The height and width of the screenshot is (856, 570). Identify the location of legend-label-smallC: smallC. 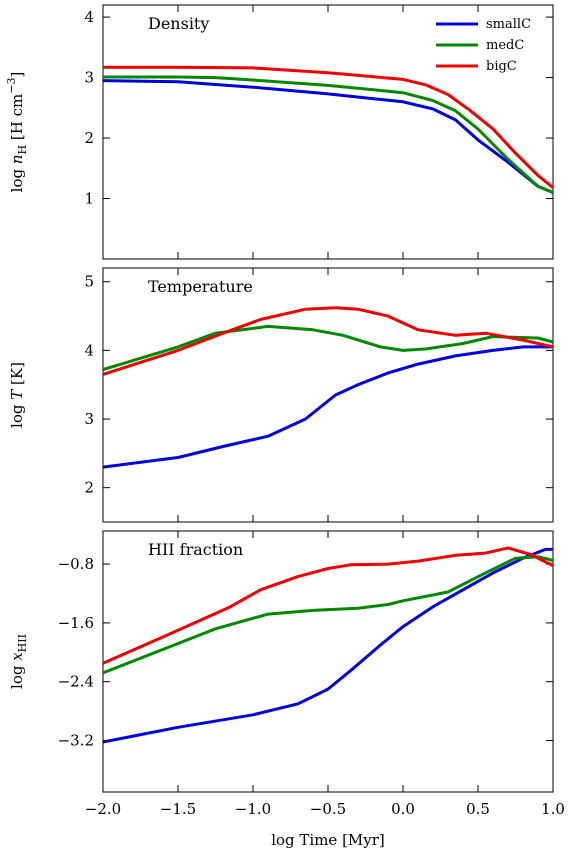
(508, 24).